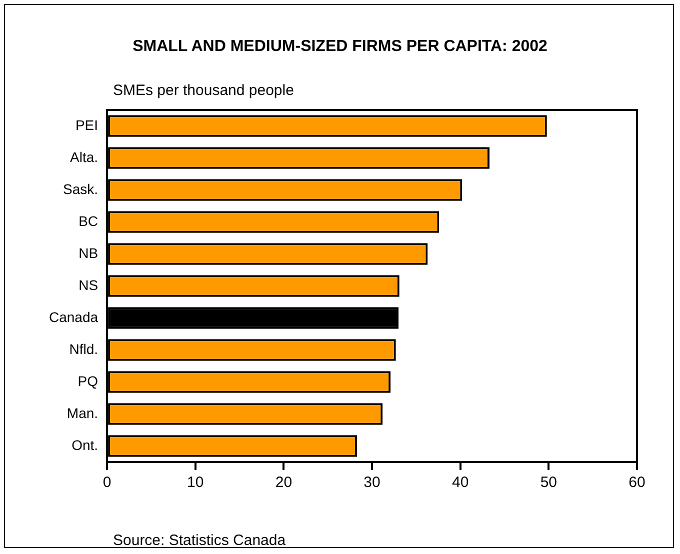 Image resolution: width=680 pixels, height=554 pixels. Describe the element at coordinates (460, 483) in the screenshot. I see `x-tick-label: 40` at that location.